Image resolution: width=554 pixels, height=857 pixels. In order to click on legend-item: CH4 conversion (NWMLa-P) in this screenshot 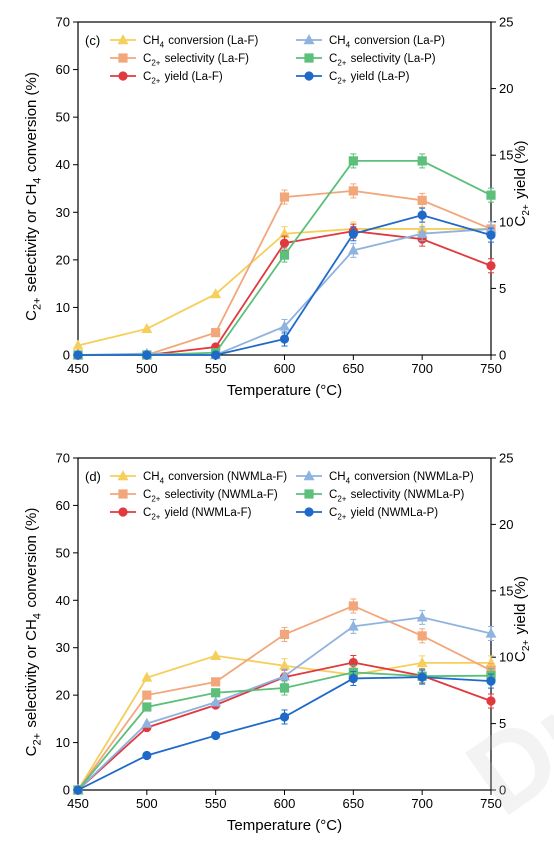, I will do `click(385, 477)`.